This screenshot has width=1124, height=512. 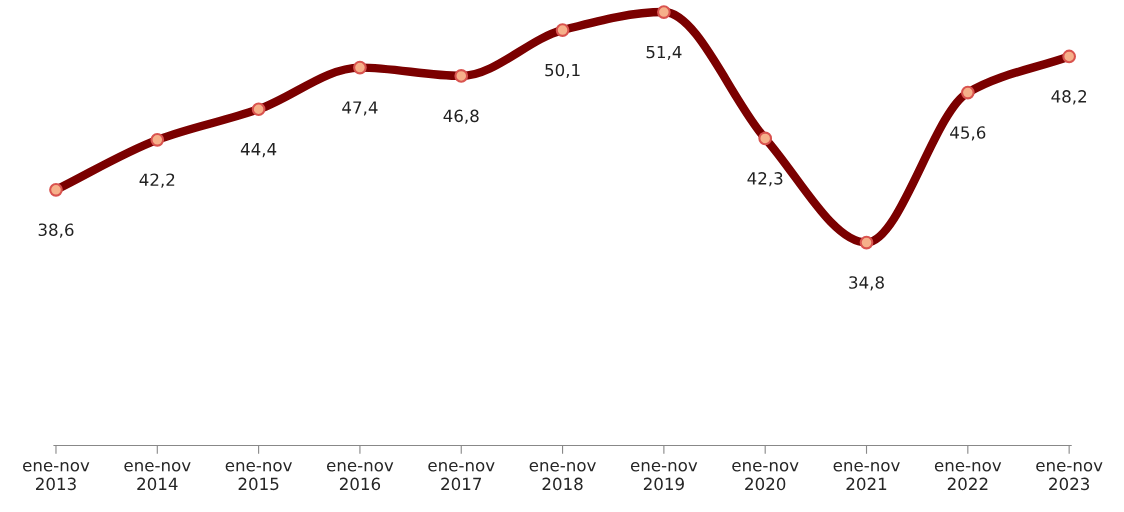 I want to click on x-tick-label: ene-nov 2013, so click(x=56, y=476).